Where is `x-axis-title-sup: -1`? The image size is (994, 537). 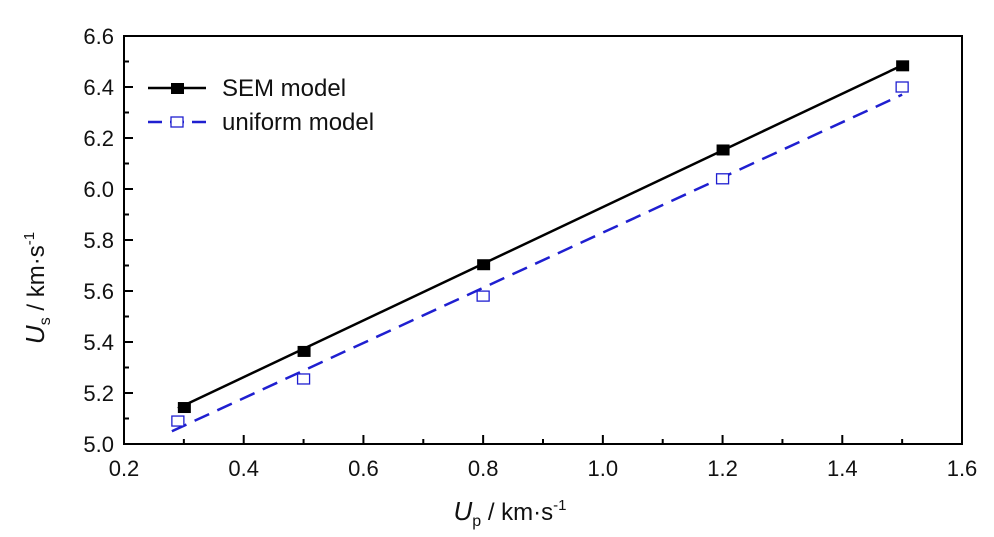
x-axis-title-sup: -1 is located at coordinates (559, 505).